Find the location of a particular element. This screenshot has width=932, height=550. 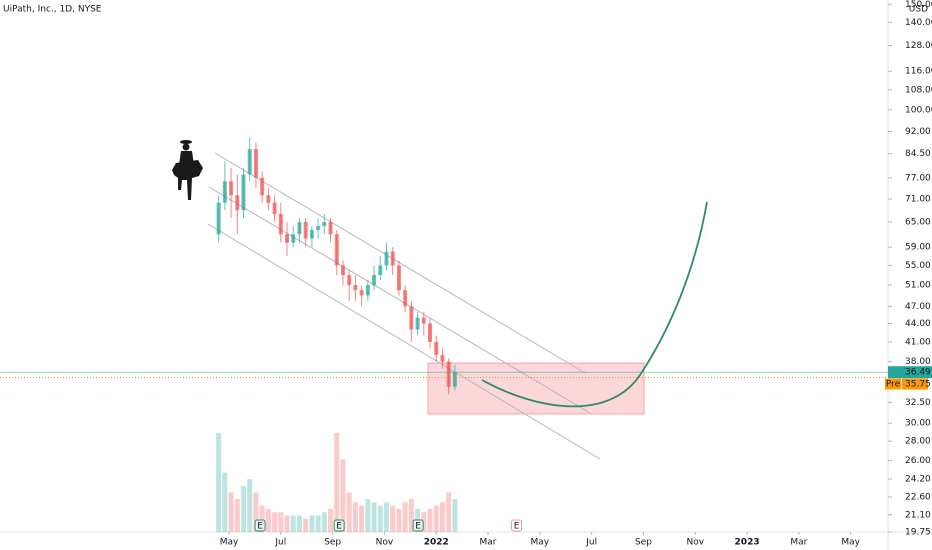

y-tick-label: 92.00 is located at coordinates (918, 132).